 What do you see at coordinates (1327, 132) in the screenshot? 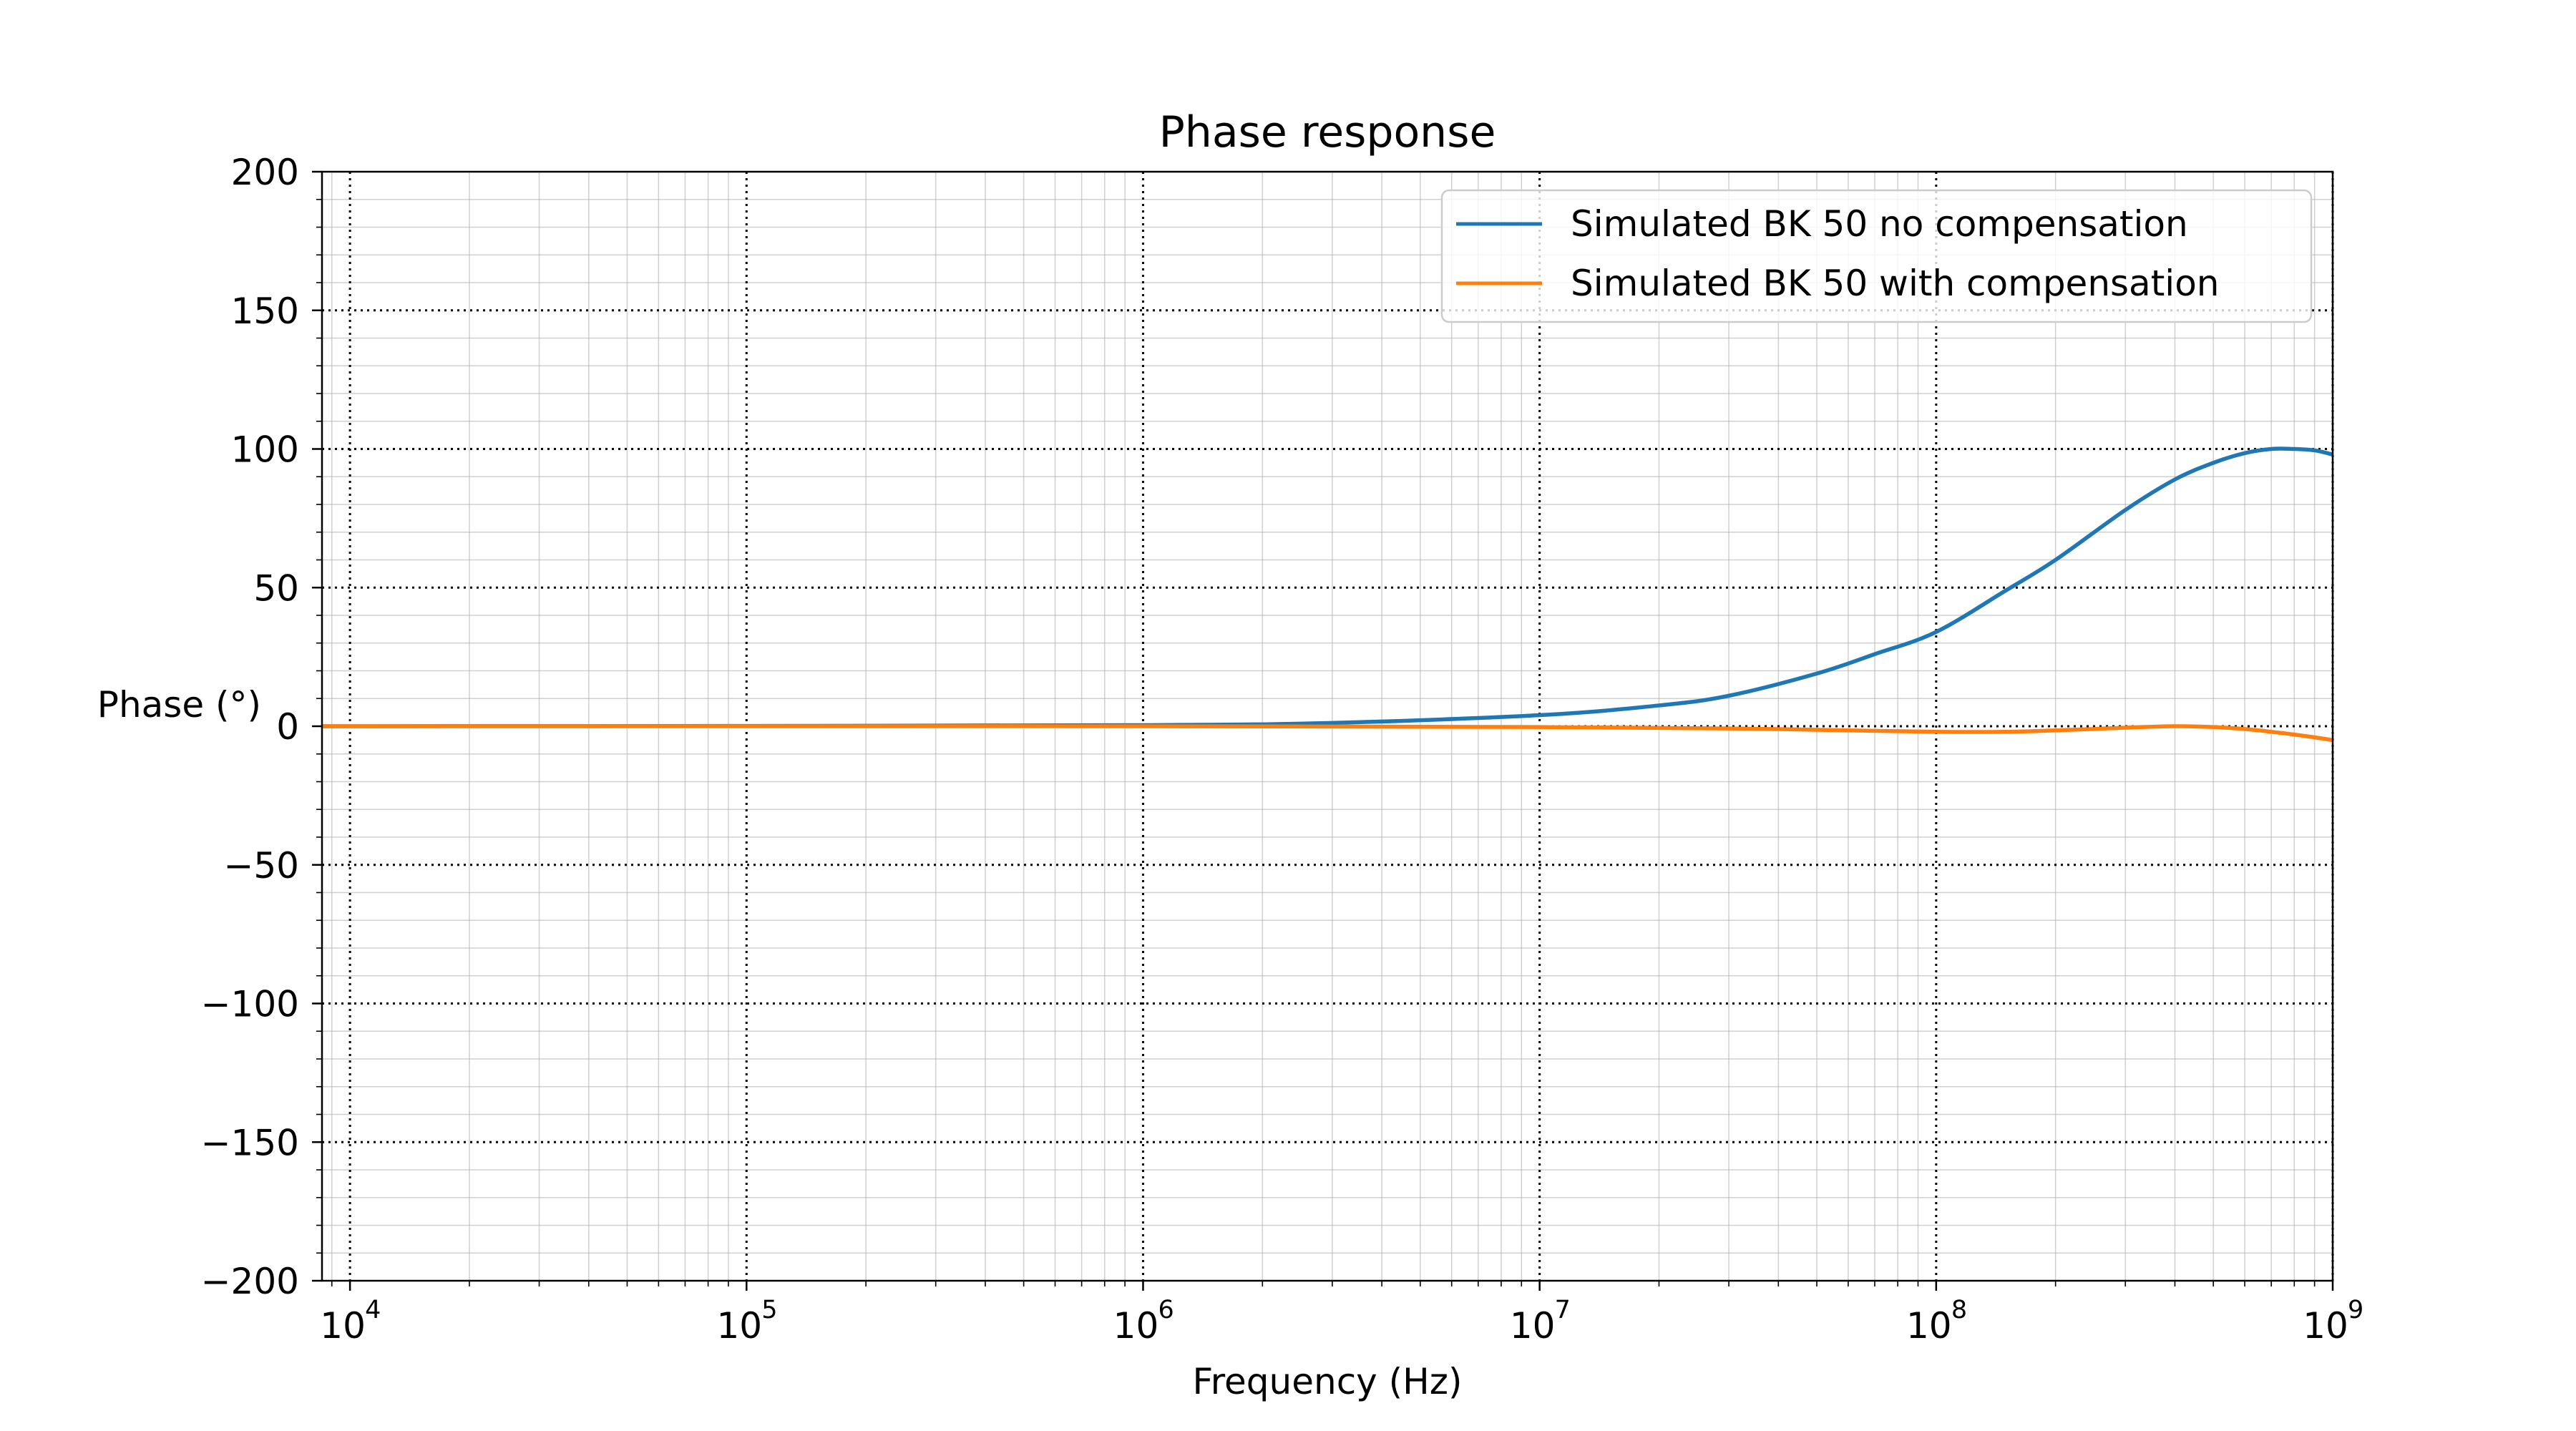
I see `chart-title: Phase response` at bounding box center [1327, 132].